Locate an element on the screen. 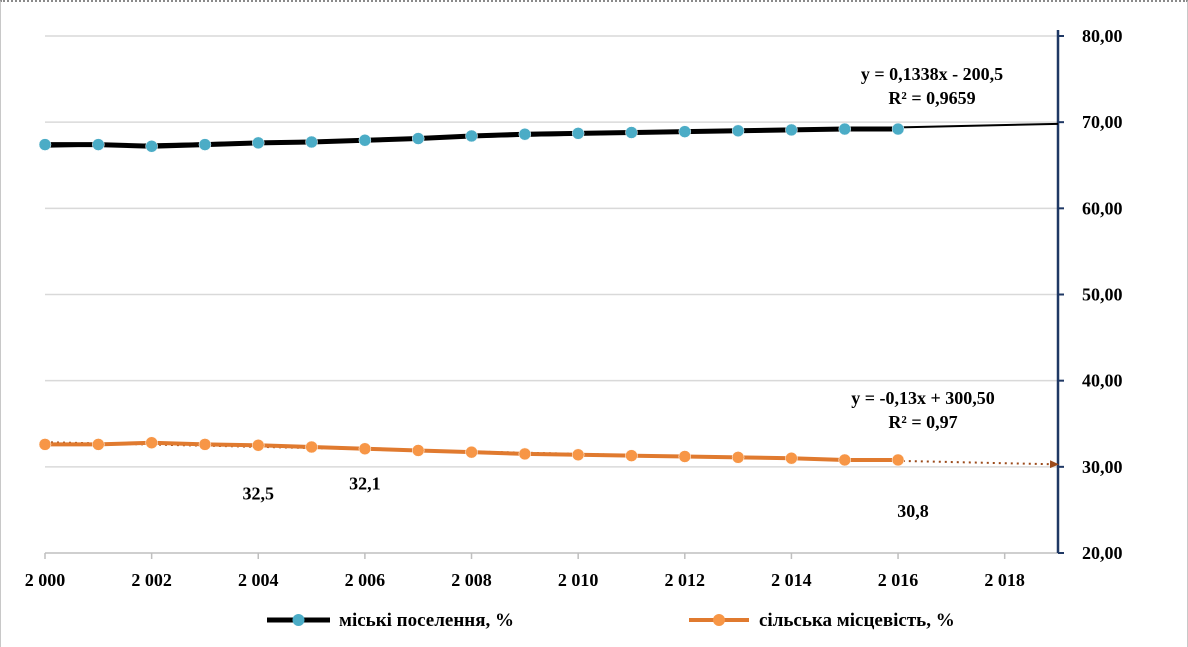 The width and height of the screenshot is (1188, 647). x-tick-label: 2 000 is located at coordinates (45, 580).